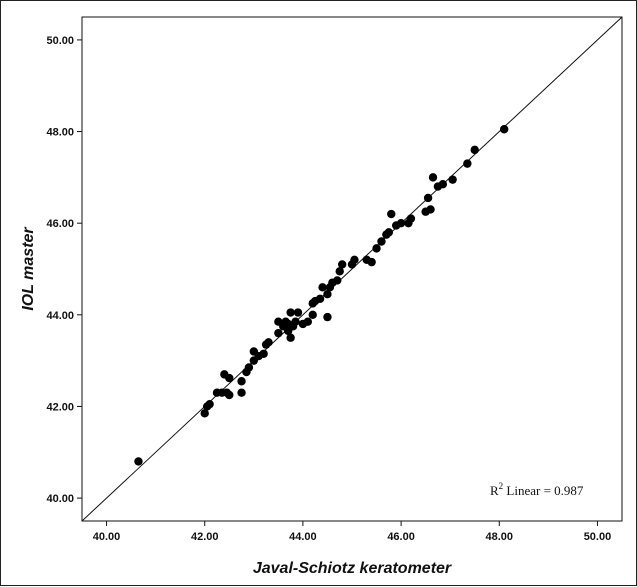 The image size is (637, 587). Describe the element at coordinates (500, 537) in the screenshot. I see `x-tick-label: 48.00` at that location.